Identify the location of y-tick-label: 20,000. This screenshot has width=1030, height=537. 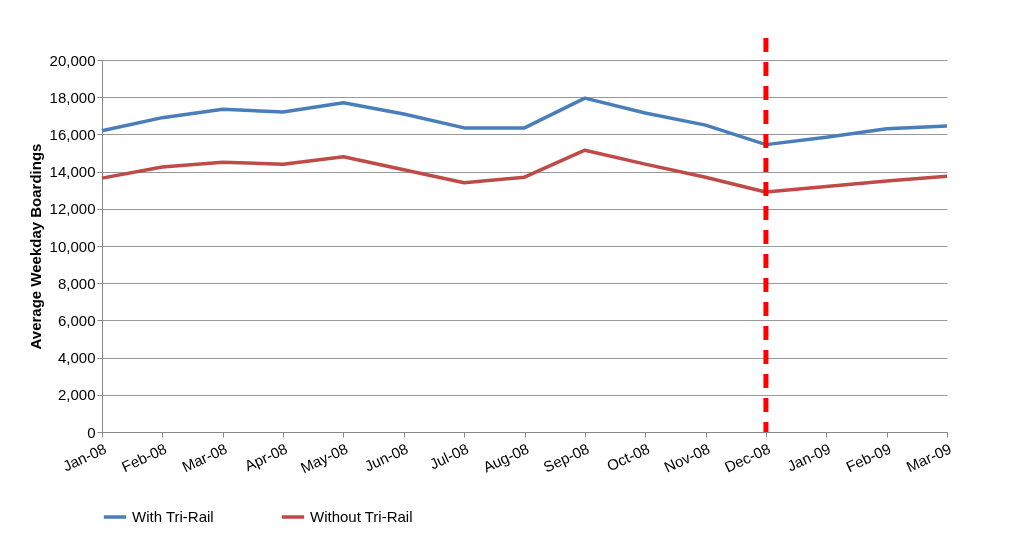
(72, 60).